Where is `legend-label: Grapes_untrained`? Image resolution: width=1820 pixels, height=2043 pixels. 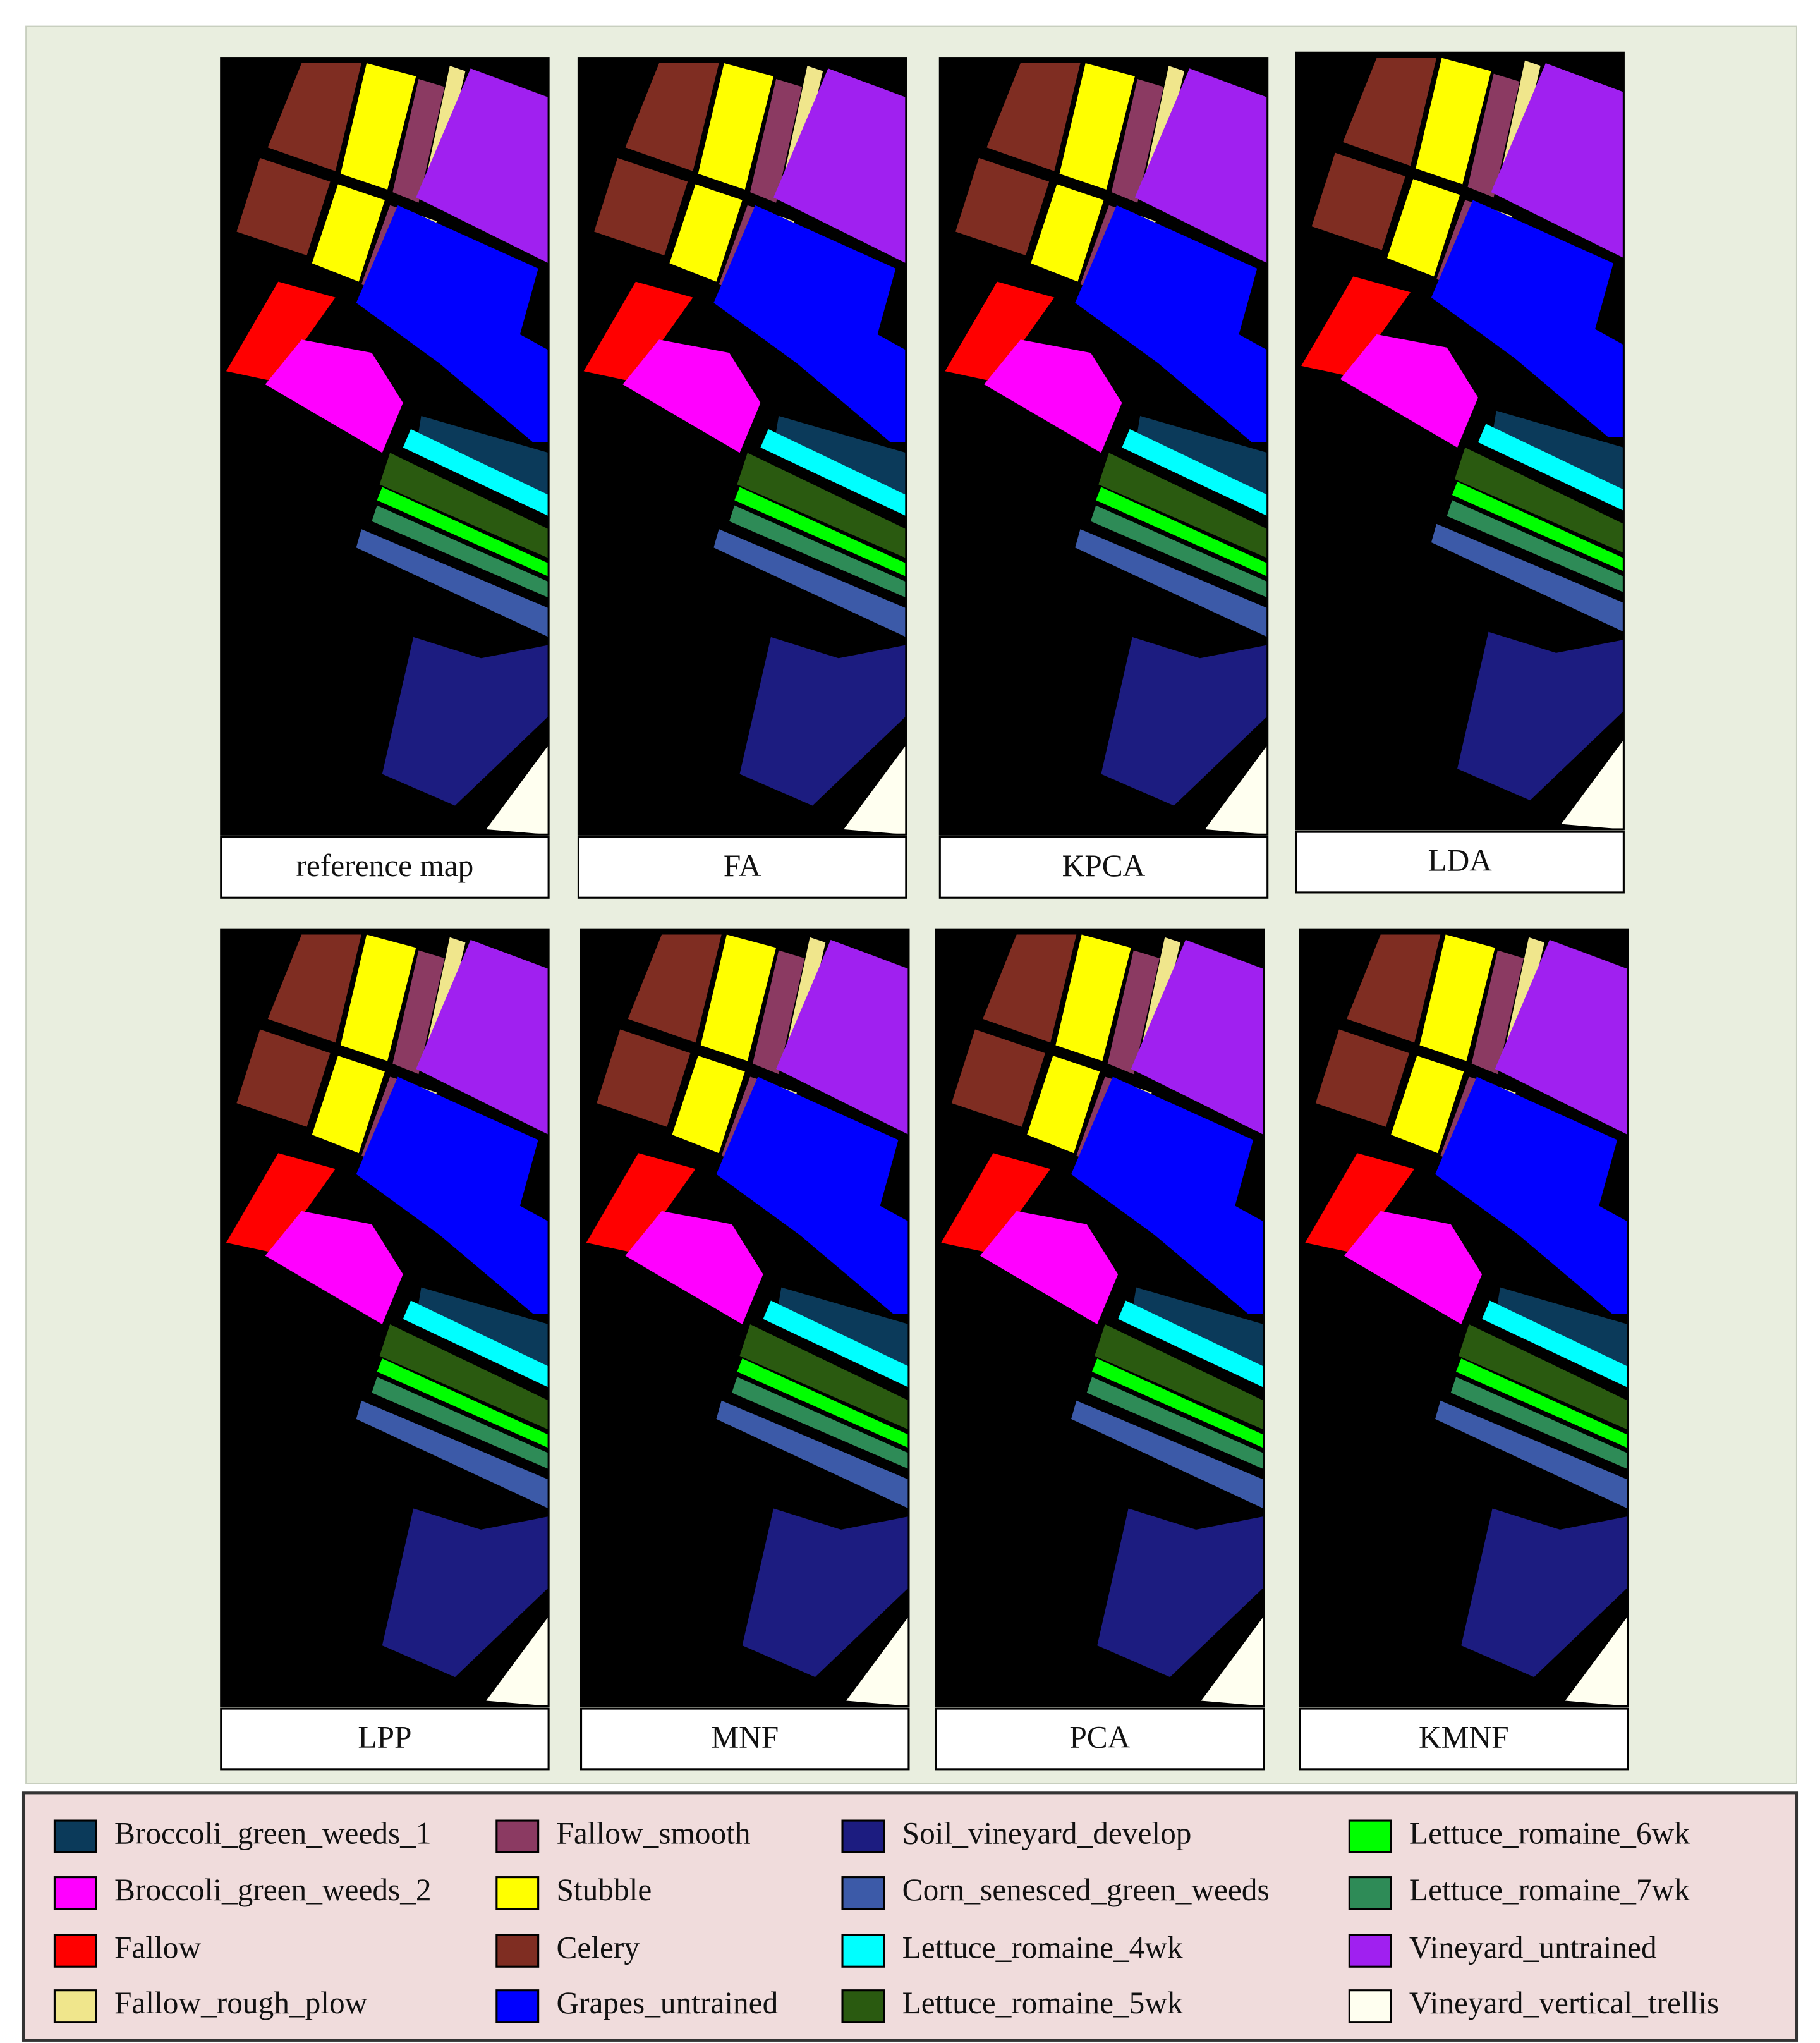
legend-label: Grapes_untrained is located at coordinates (667, 2003).